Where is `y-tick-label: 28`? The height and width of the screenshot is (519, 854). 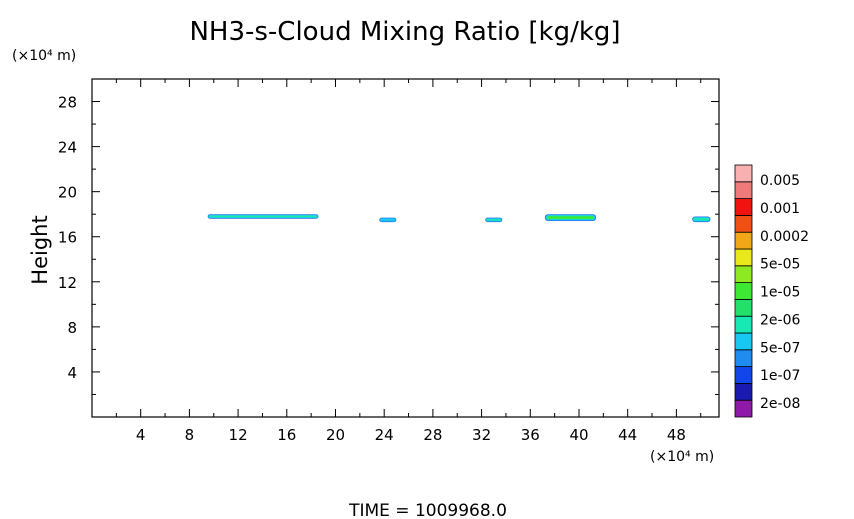 y-tick-label: 28 is located at coordinates (67, 103).